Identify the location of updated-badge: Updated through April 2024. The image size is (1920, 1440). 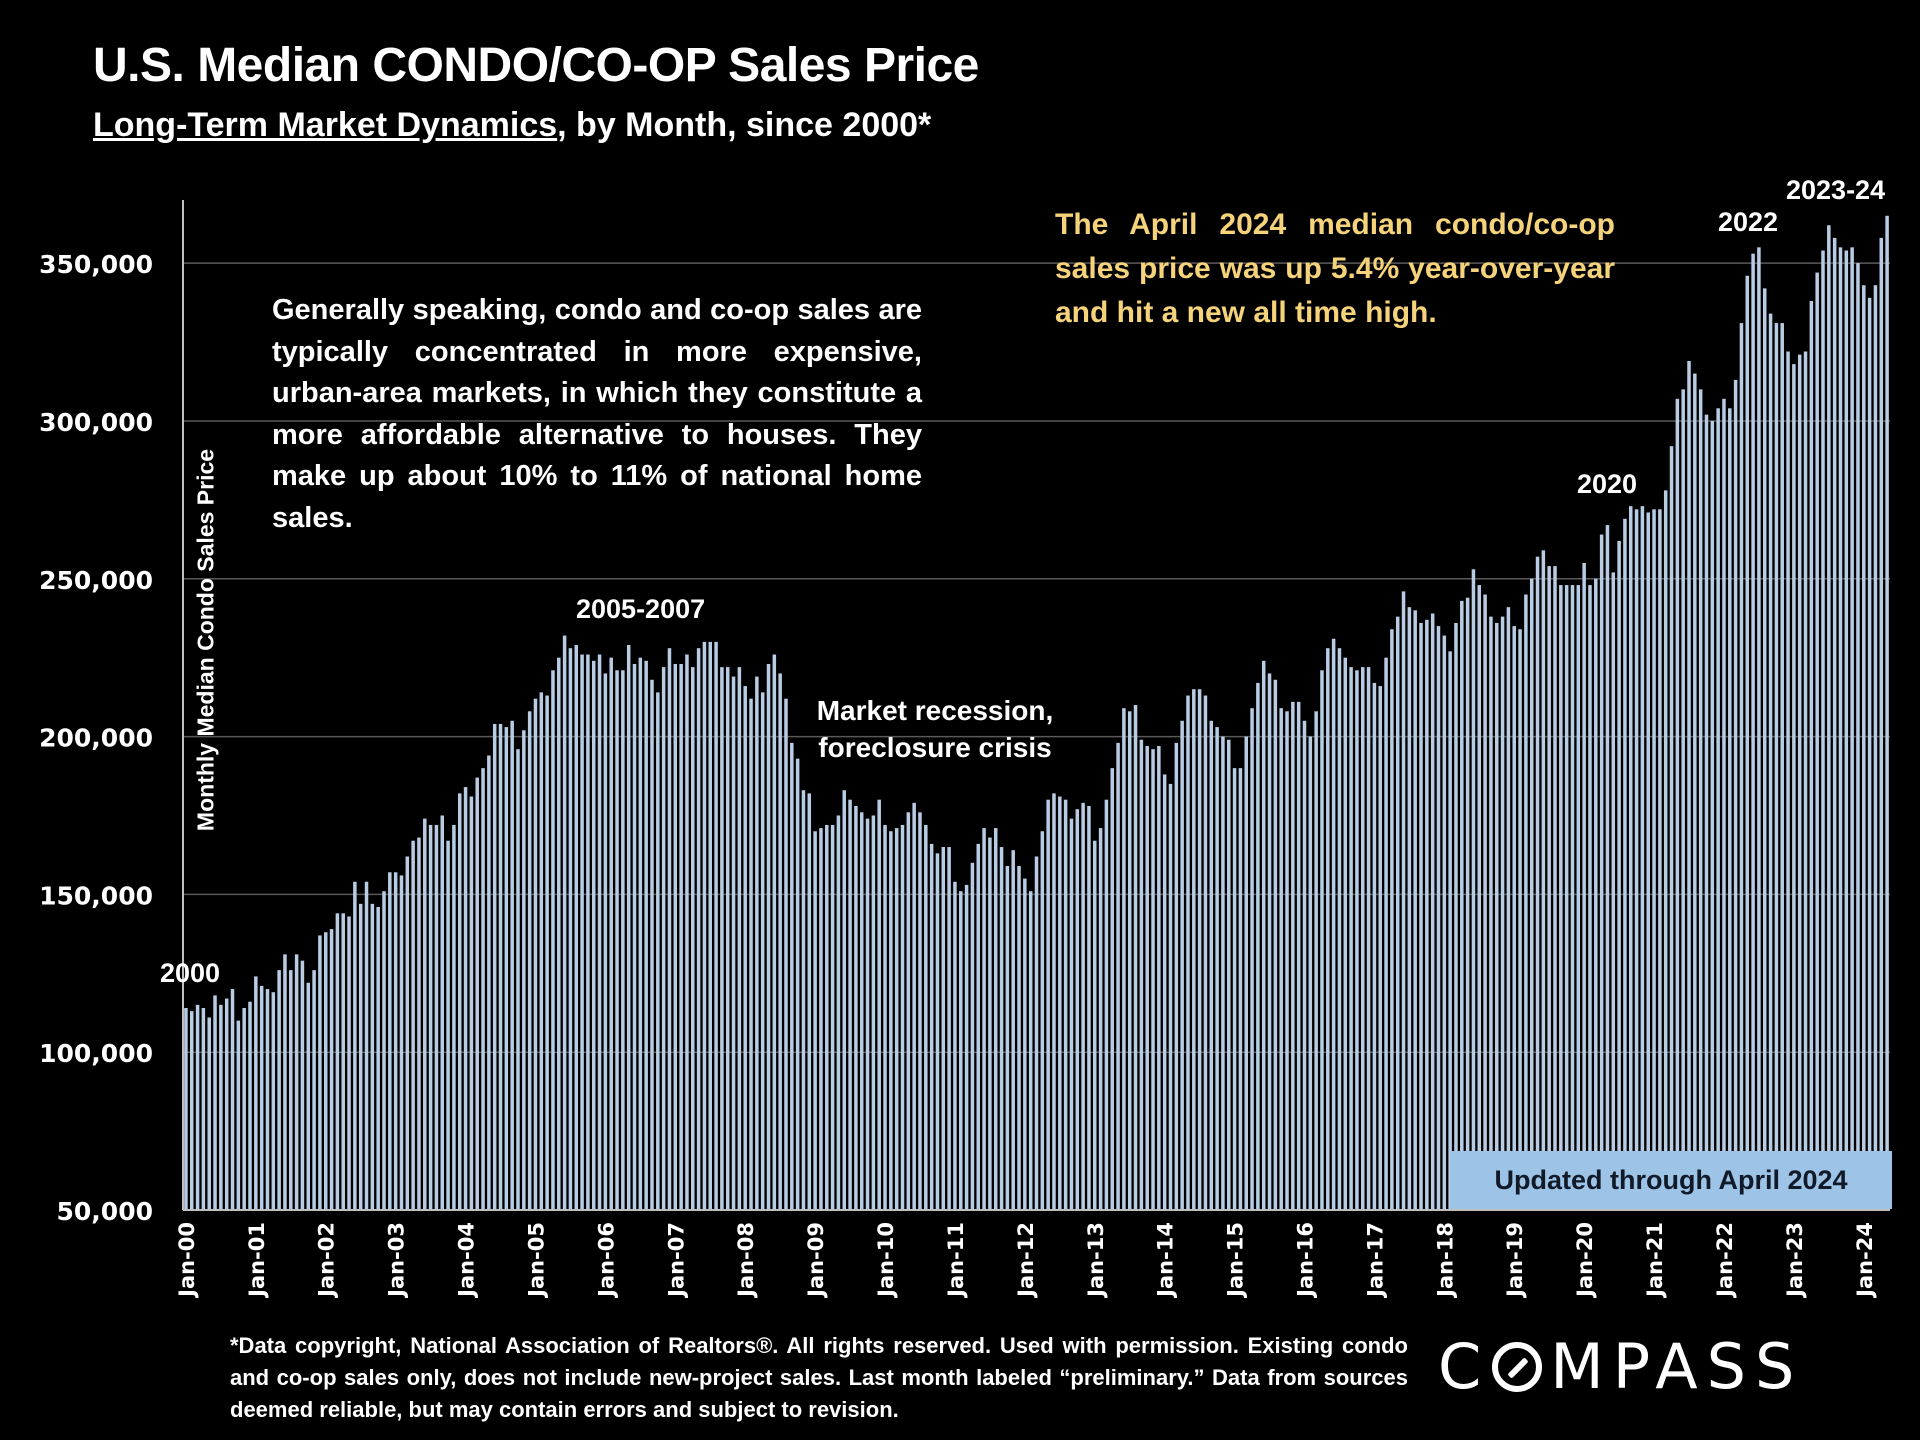
(1671, 1180).